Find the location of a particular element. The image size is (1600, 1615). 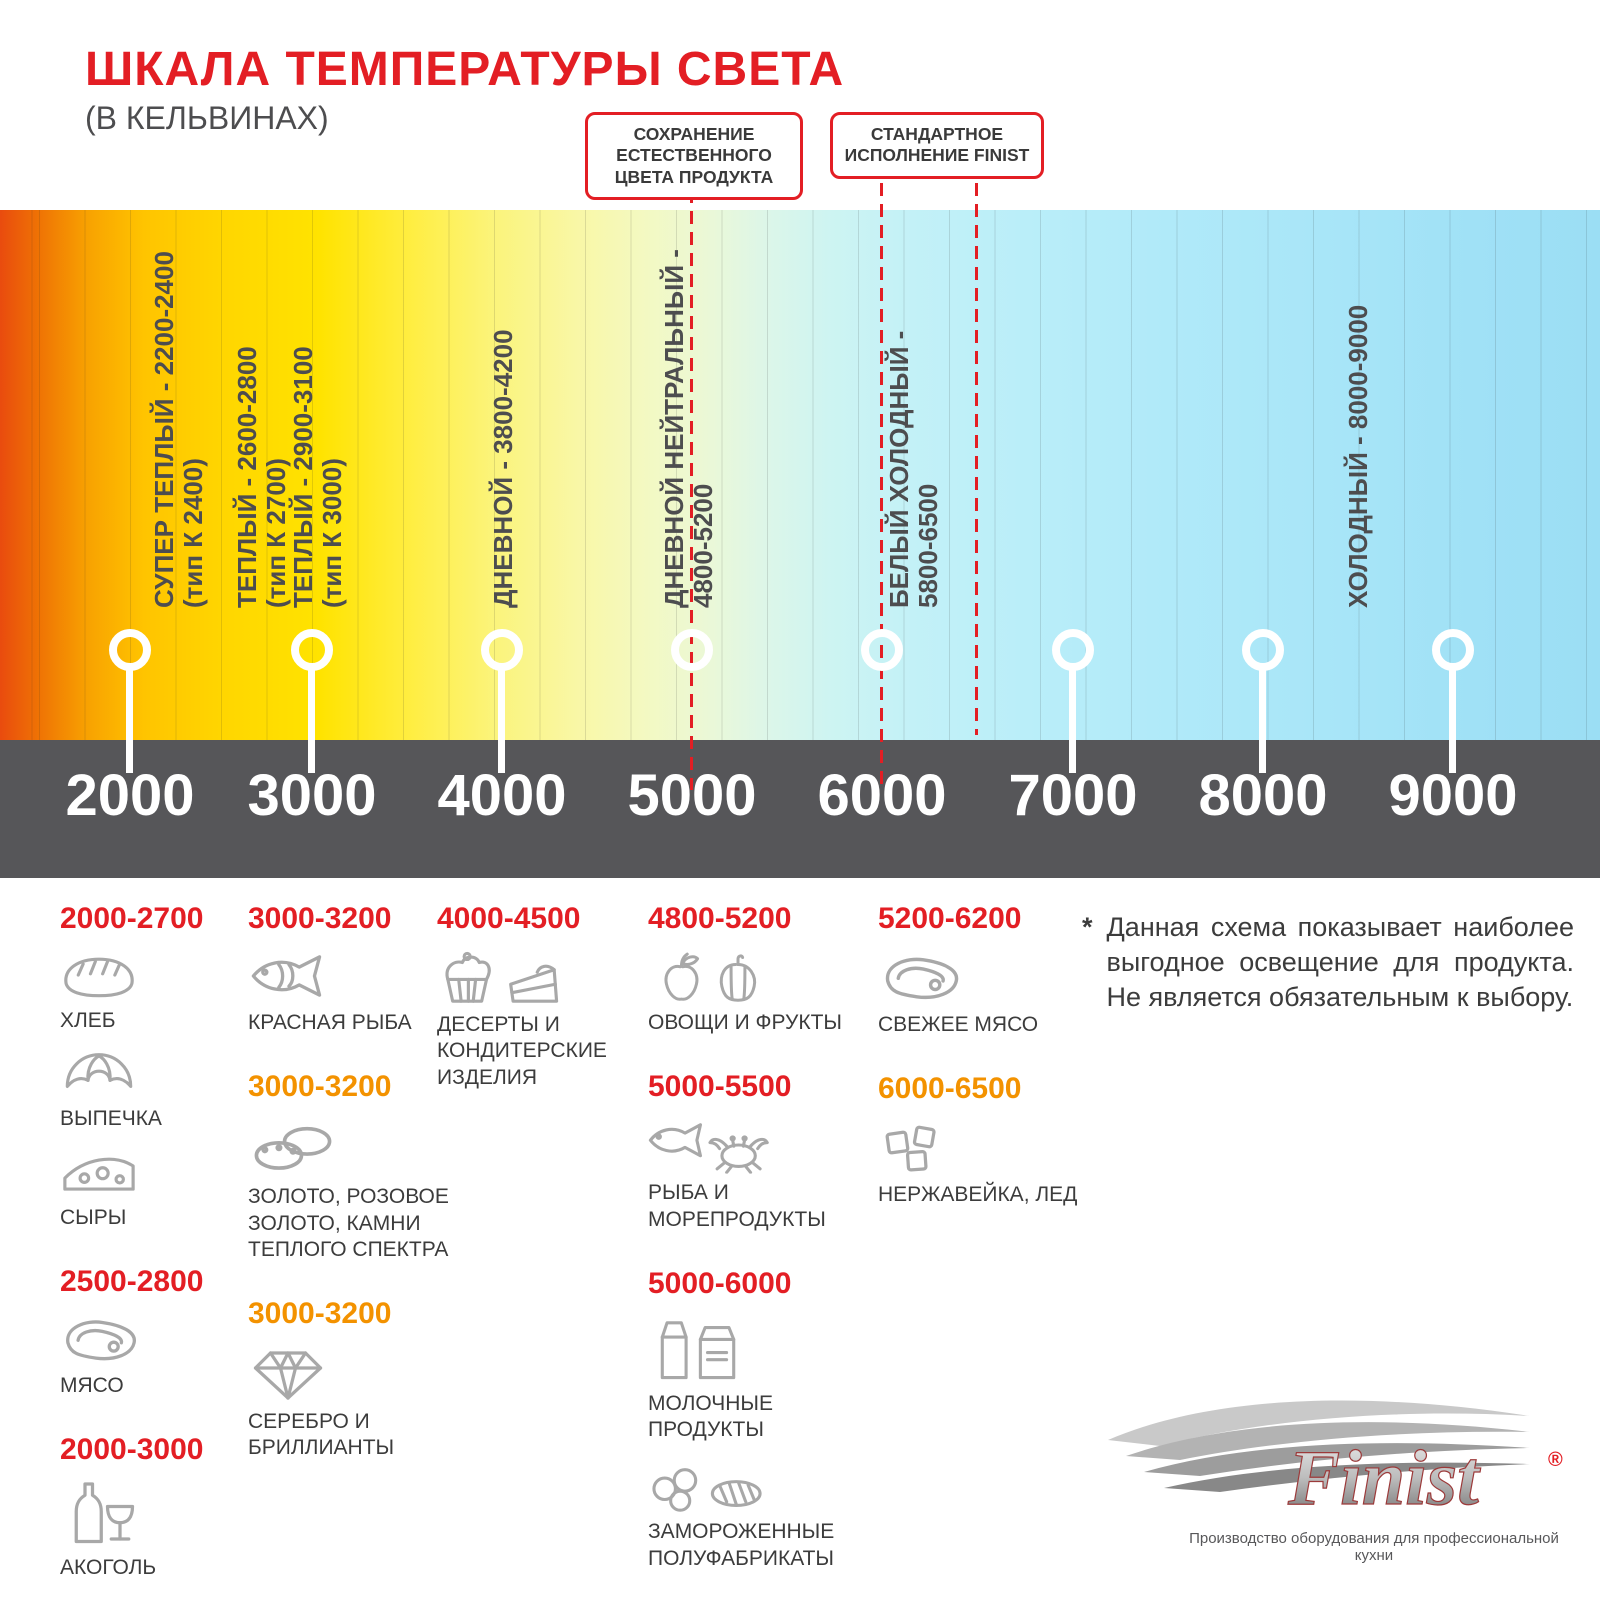

fresh-meat-icon is located at coordinates (922, 977).